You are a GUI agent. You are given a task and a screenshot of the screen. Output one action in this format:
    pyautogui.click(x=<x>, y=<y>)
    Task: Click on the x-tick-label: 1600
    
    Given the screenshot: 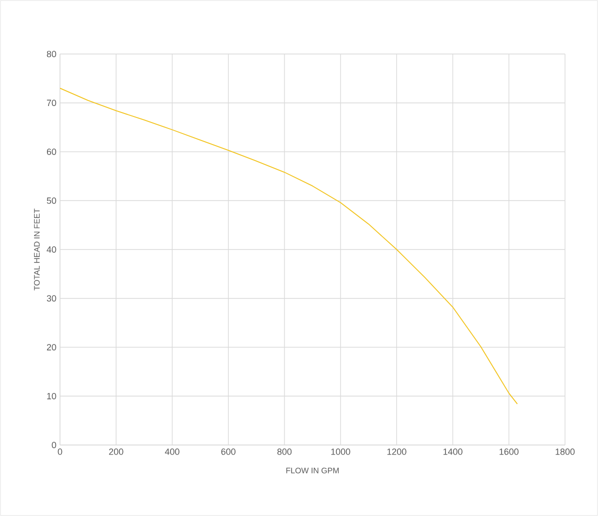 What is the action you would take?
    pyautogui.click(x=509, y=451)
    